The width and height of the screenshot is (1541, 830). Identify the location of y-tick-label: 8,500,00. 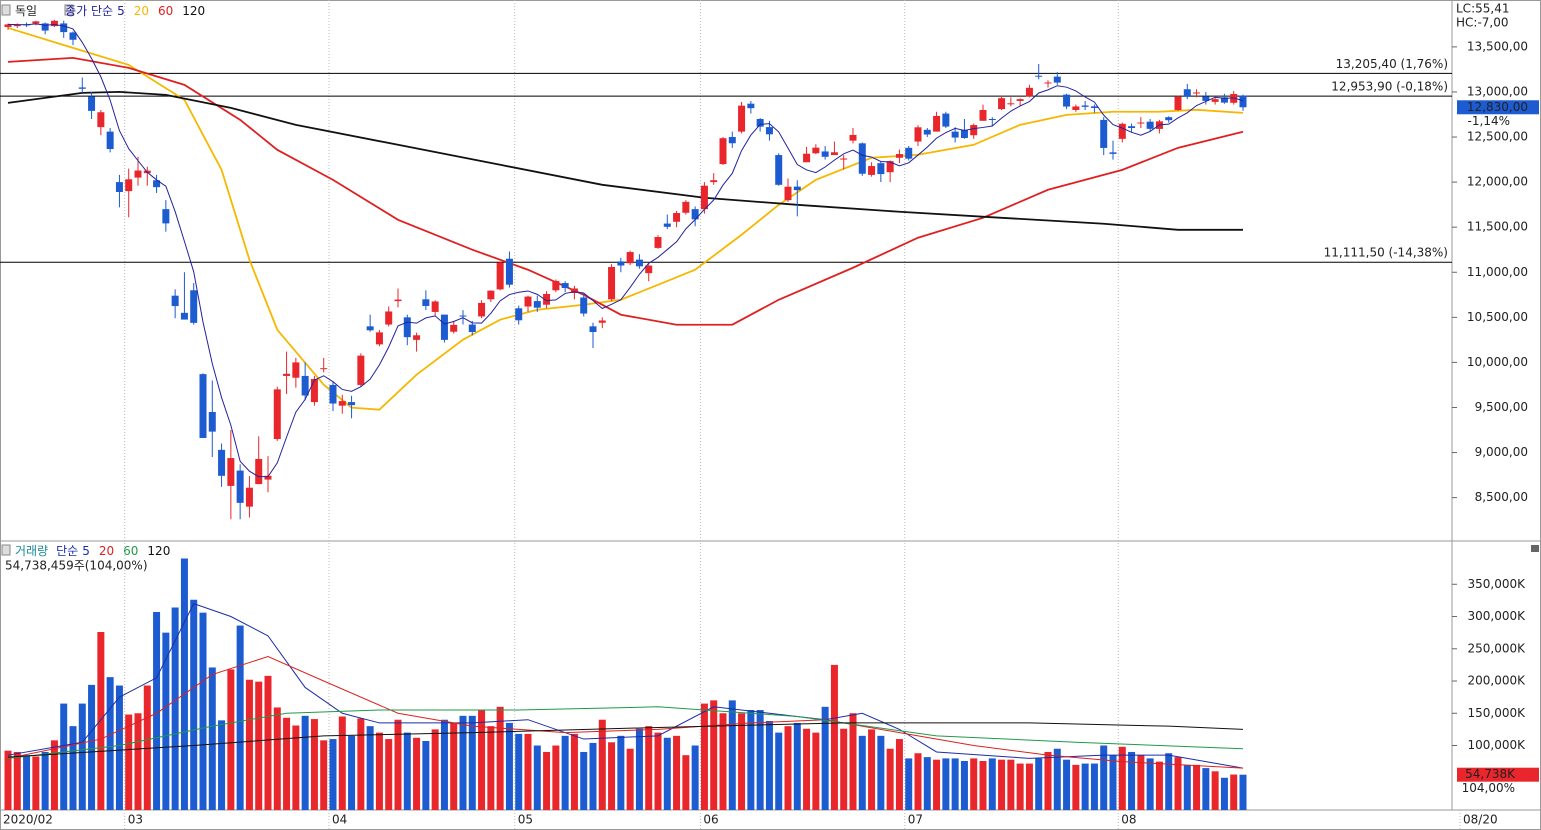
(1501, 497).